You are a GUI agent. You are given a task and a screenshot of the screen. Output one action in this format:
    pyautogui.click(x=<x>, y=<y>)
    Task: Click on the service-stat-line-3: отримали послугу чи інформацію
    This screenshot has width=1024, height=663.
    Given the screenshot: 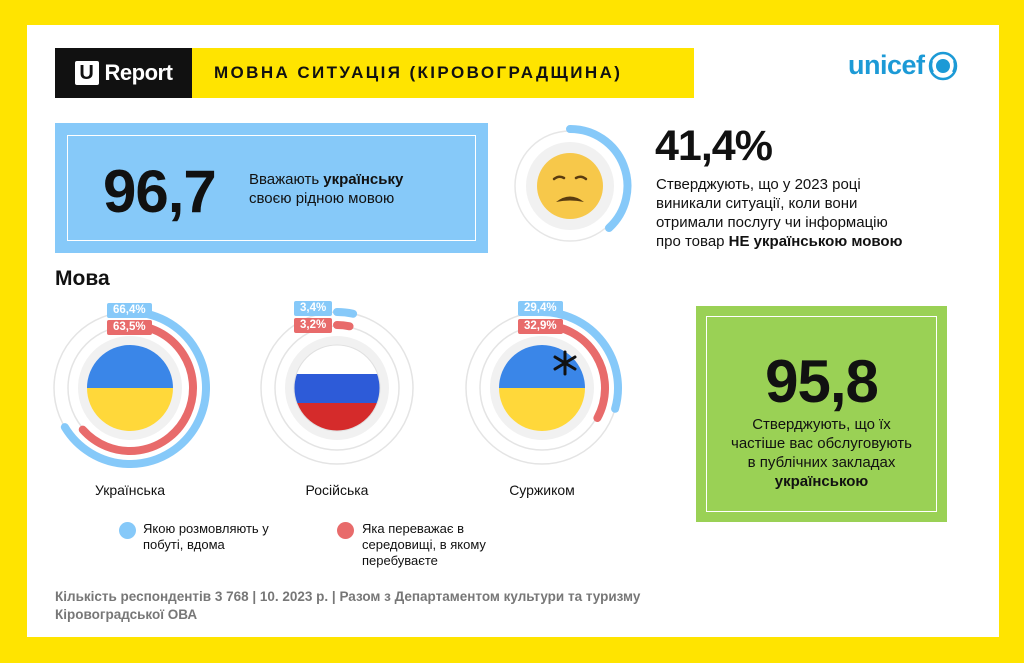 What is the action you would take?
    pyautogui.click(x=772, y=222)
    